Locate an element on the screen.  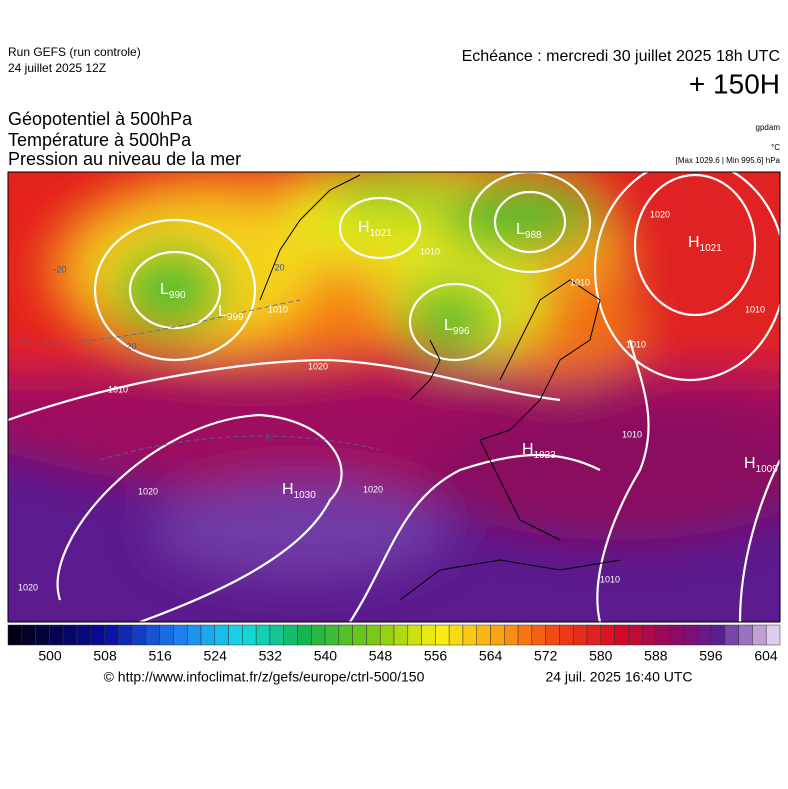
colorbar-tick-label: 500 is located at coordinates (50, 656).